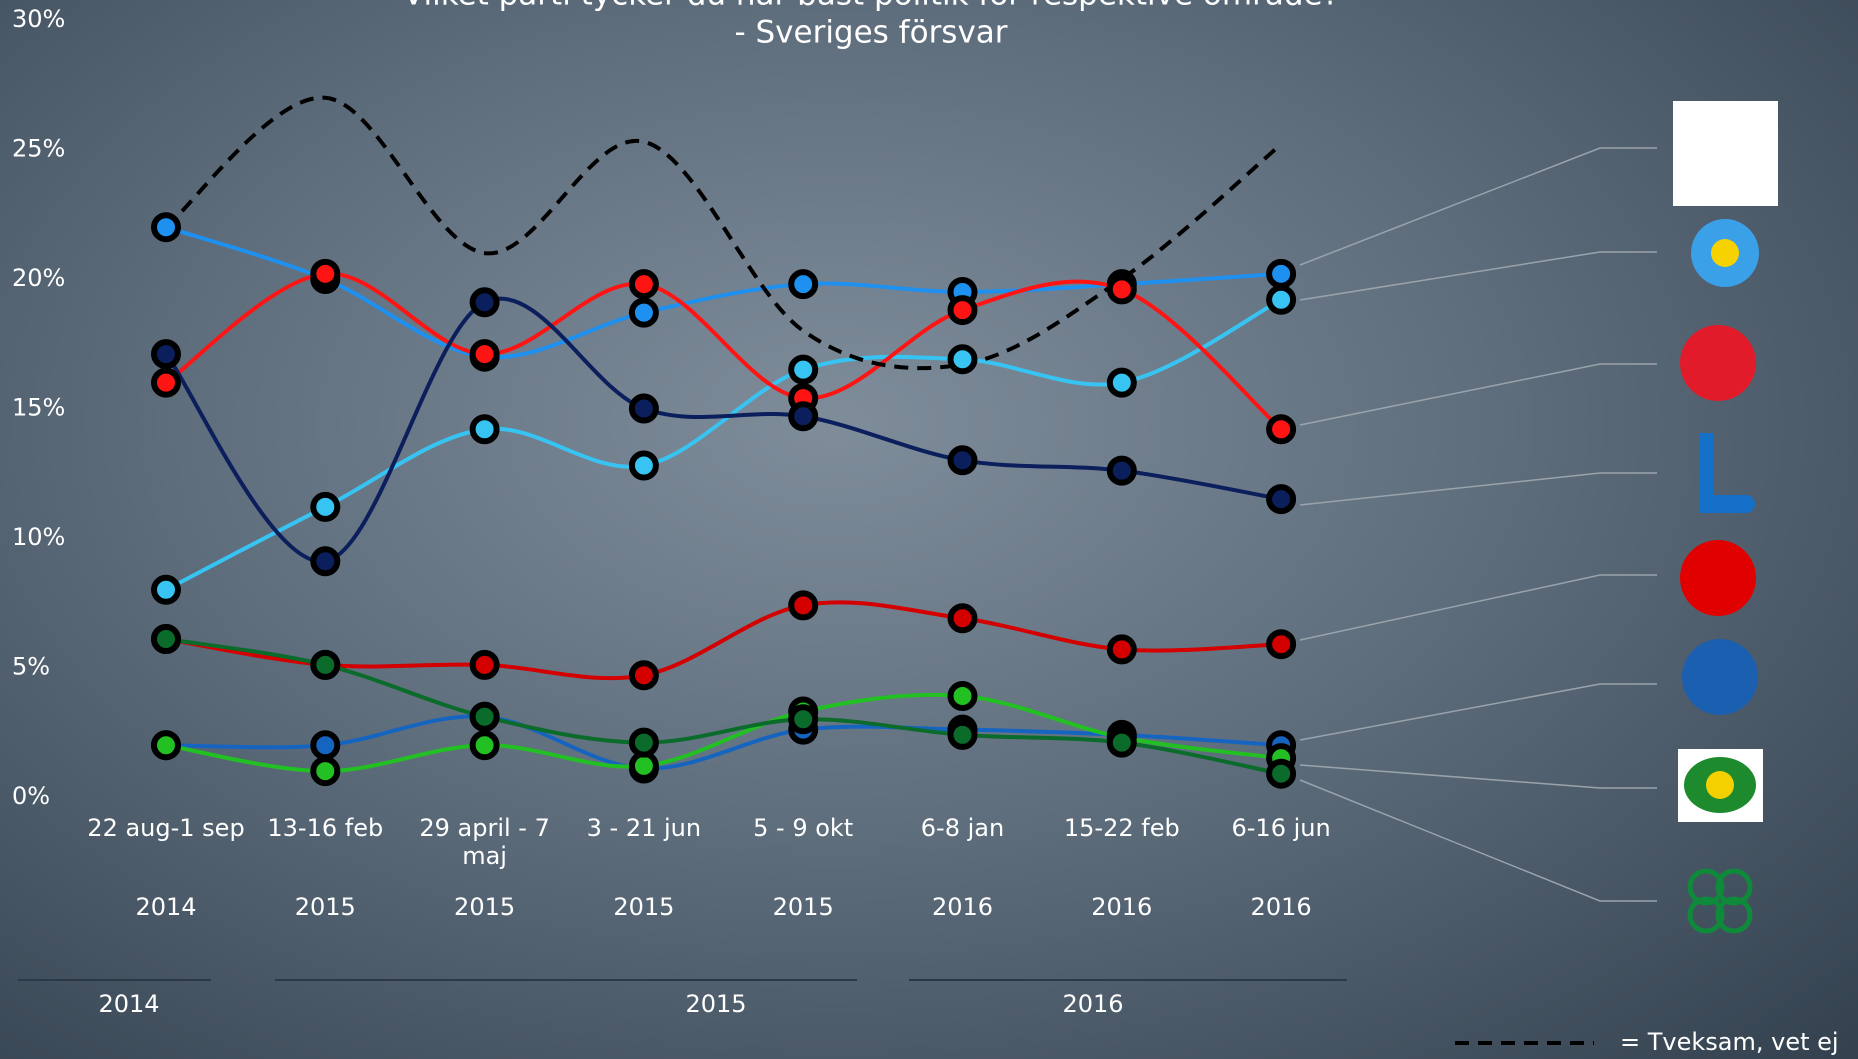 The height and width of the screenshot is (1059, 1858). Describe the element at coordinates (128, 1004) in the screenshot. I see `year-group: 2014` at that location.